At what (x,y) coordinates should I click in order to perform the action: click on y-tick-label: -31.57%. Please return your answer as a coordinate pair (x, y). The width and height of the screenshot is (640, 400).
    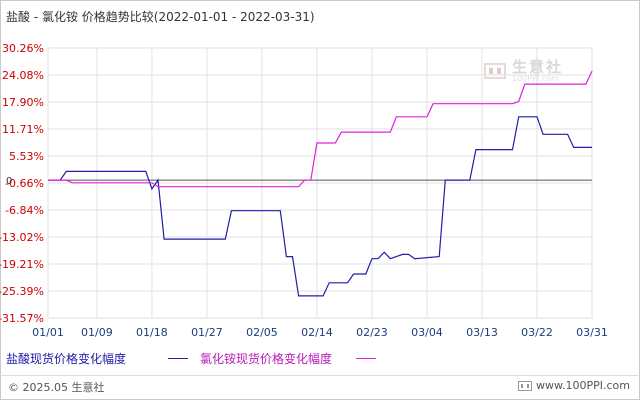
    Looking at the image, I should click on (22, 318).